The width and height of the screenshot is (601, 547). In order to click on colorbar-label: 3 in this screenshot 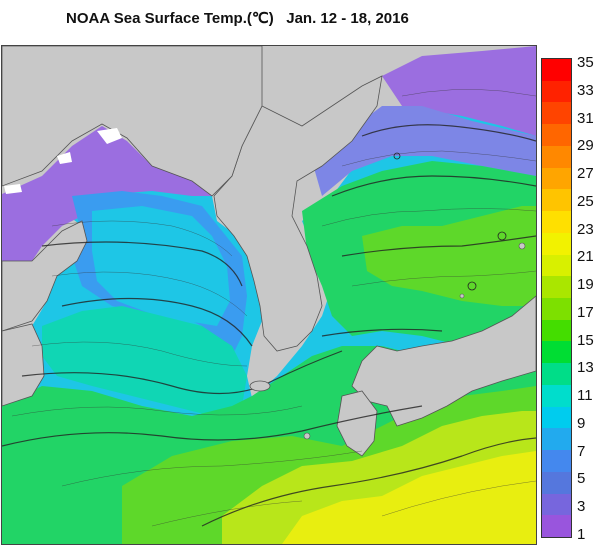, I will do `click(581, 507)`.